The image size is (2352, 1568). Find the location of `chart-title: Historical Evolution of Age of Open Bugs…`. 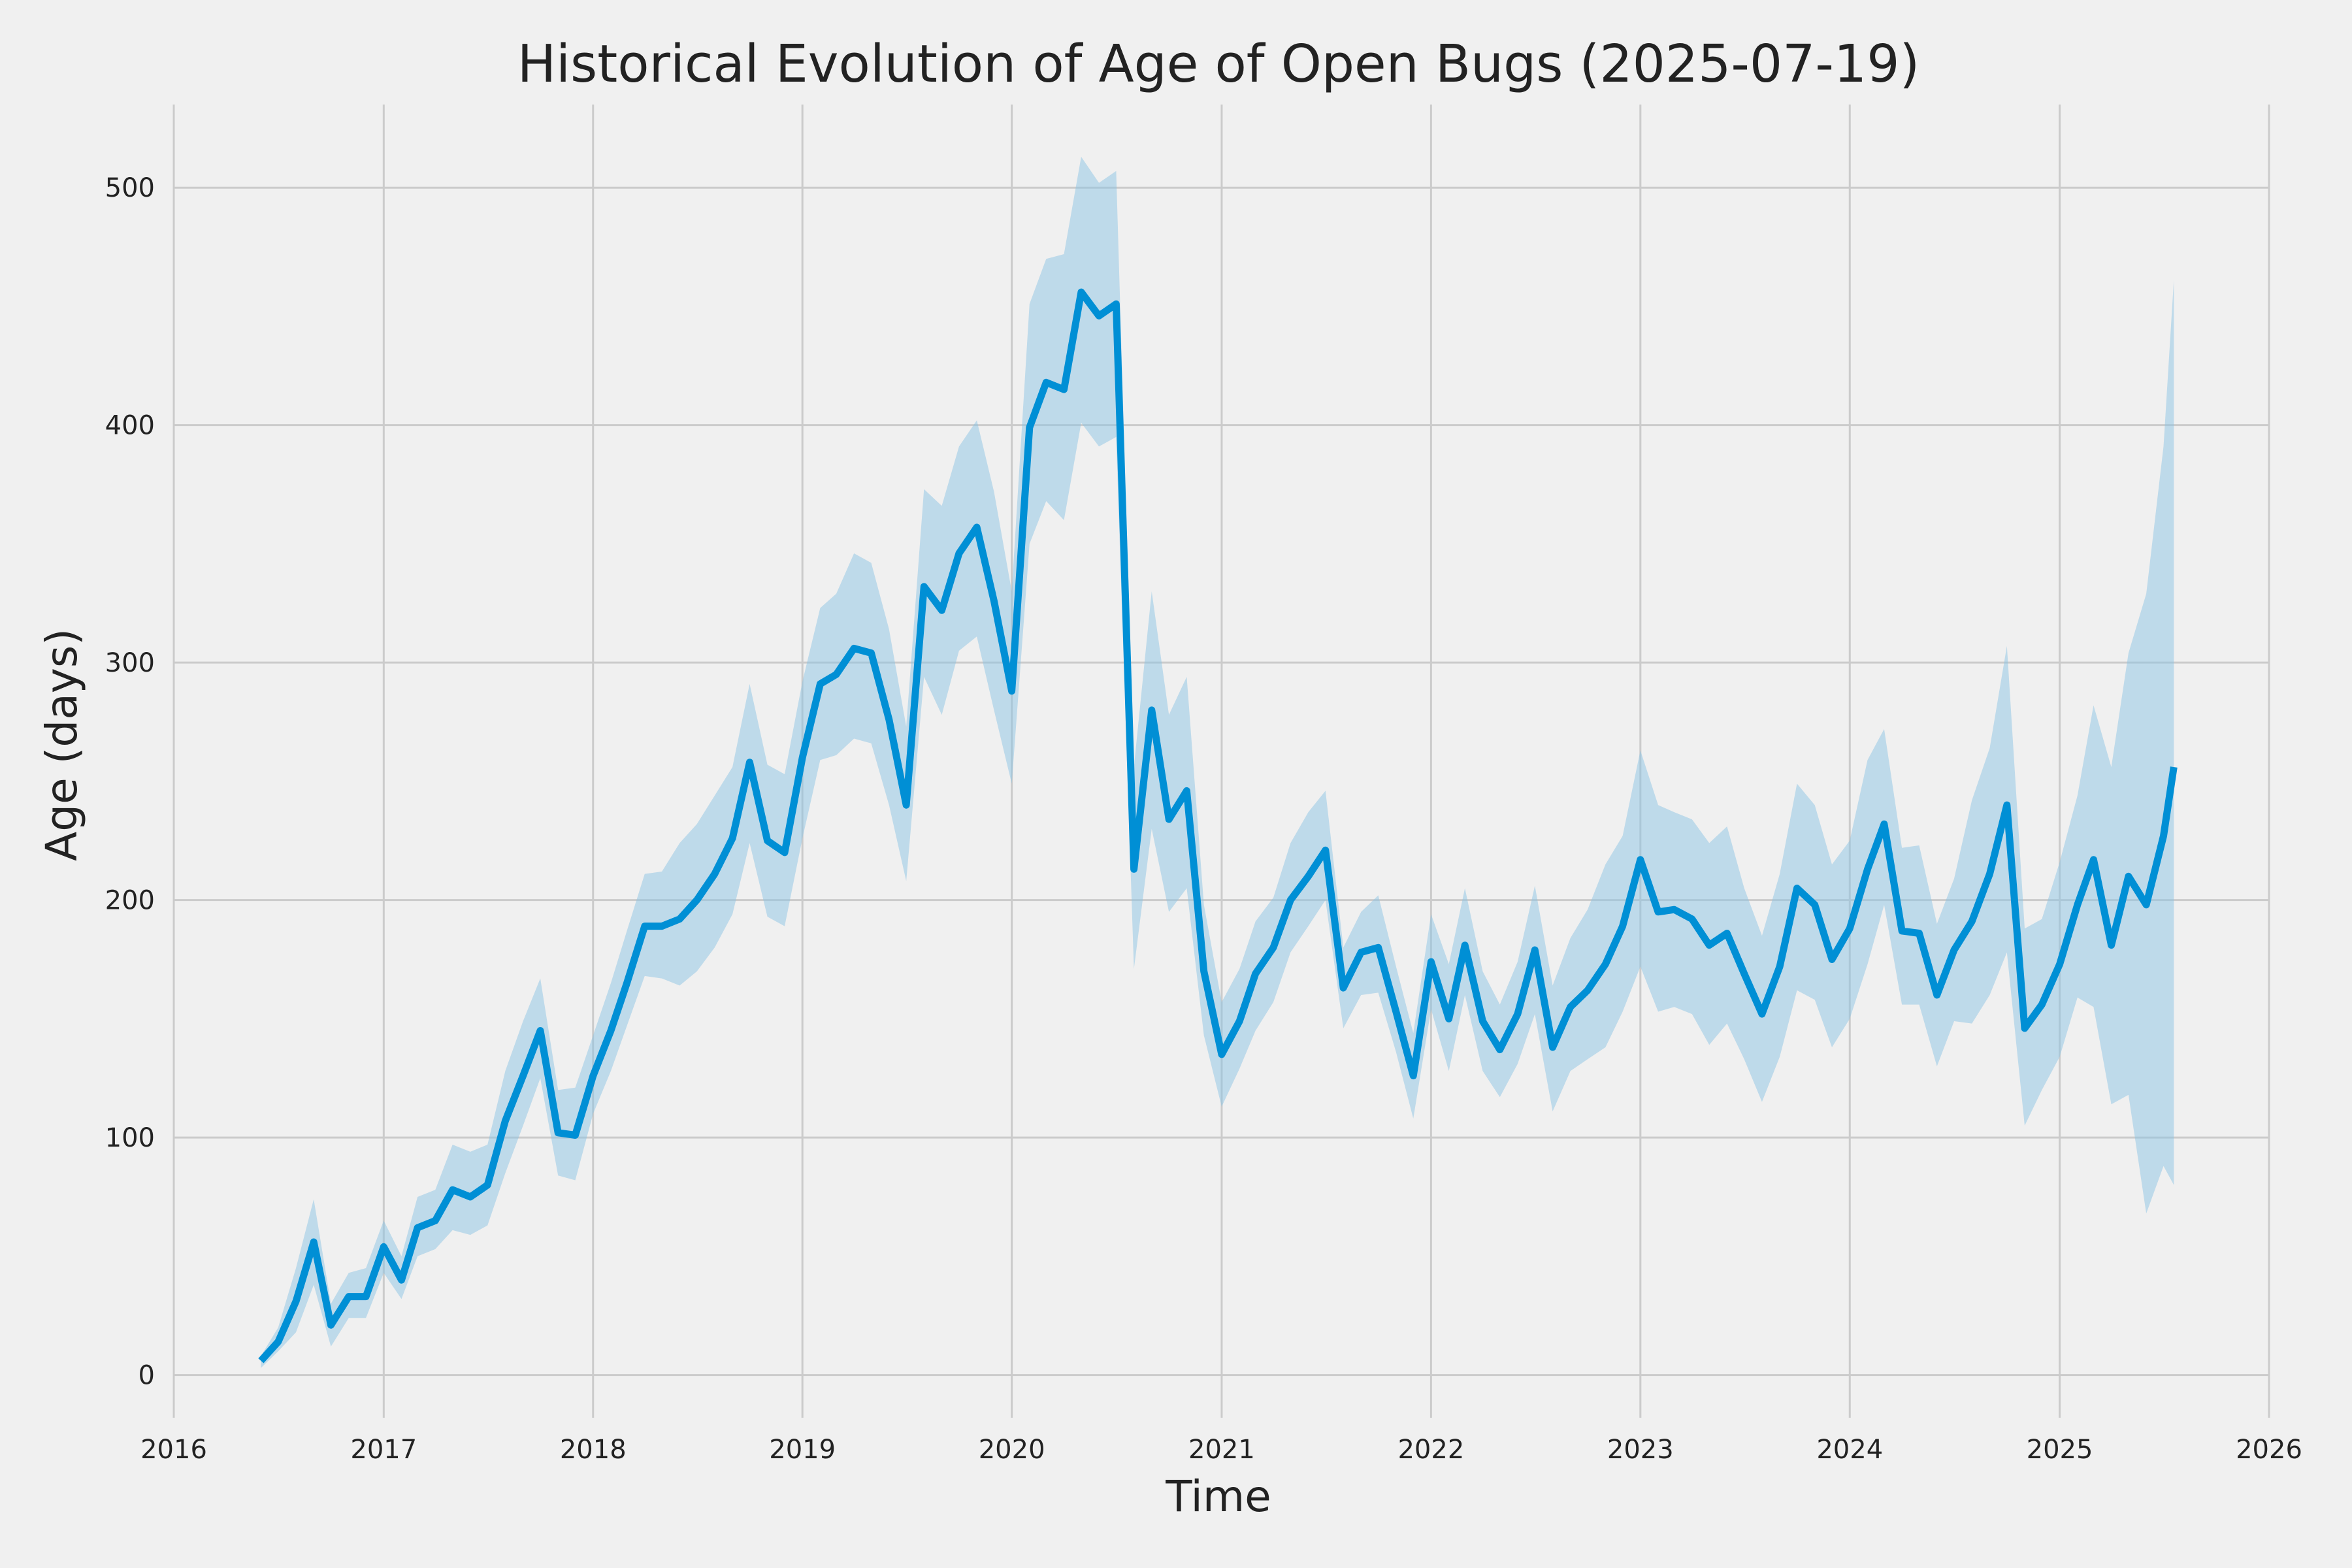

chart-title: Historical Evolution of Age of Open Bugs… is located at coordinates (1218, 64).